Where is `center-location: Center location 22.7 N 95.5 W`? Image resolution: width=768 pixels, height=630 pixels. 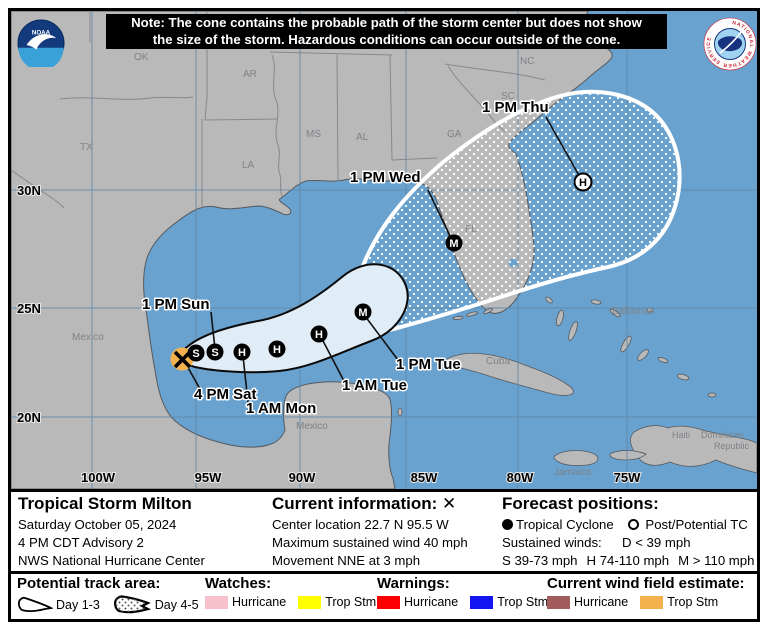
center-location: Center location 22.7 N 95.5 W is located at coordinates (360, 524).